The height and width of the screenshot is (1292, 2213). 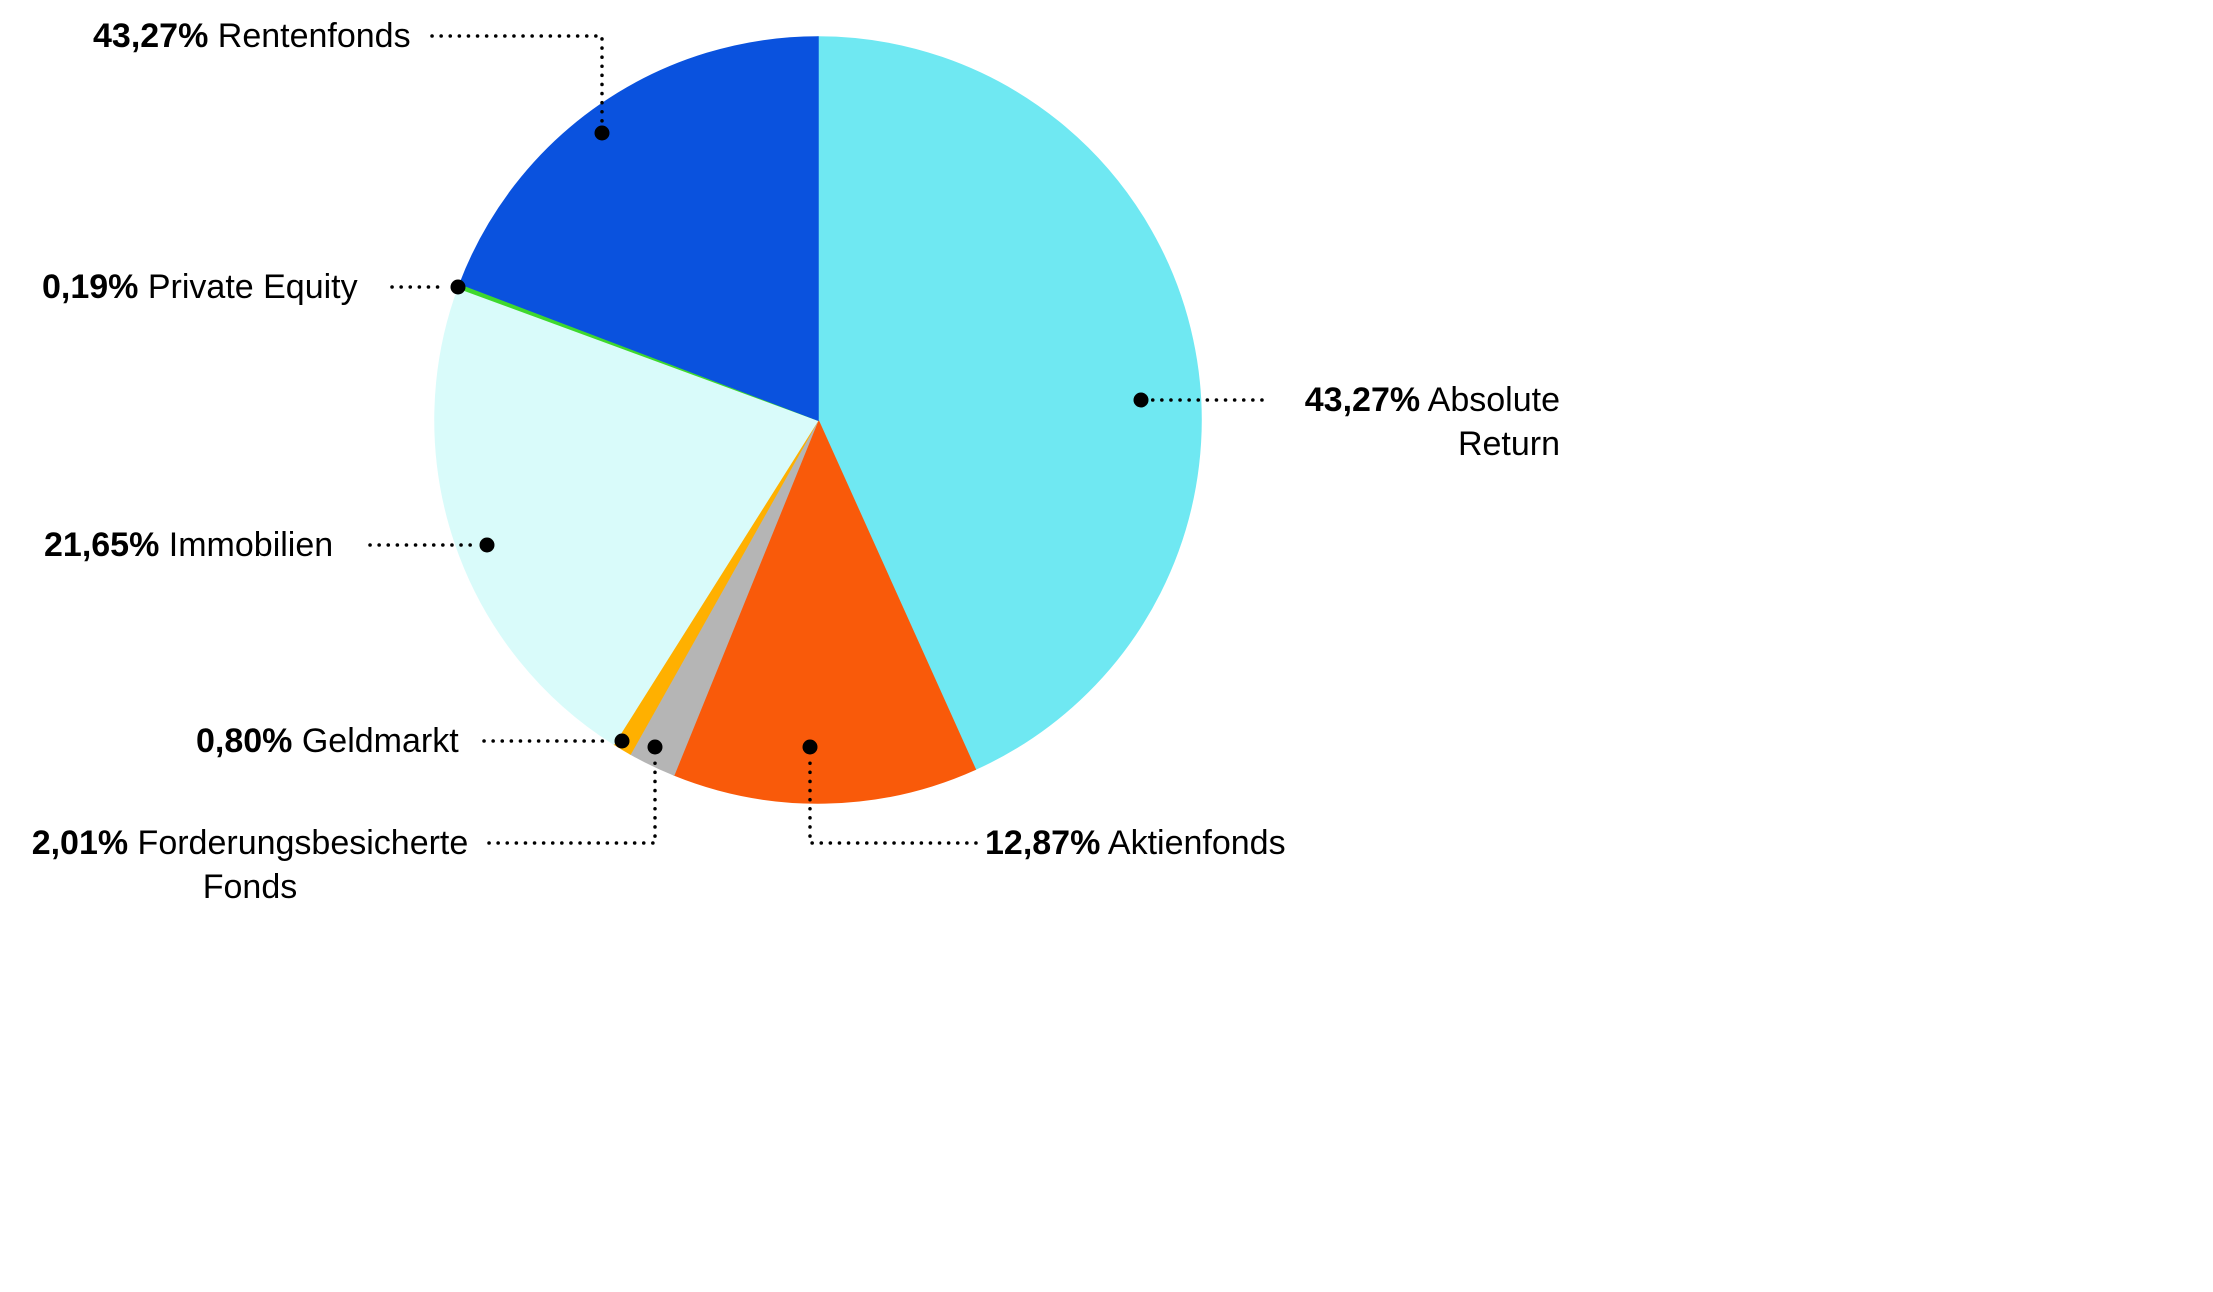 I want to click on percent-rentenfonds: 43,27%, so click(x=151, y=36).